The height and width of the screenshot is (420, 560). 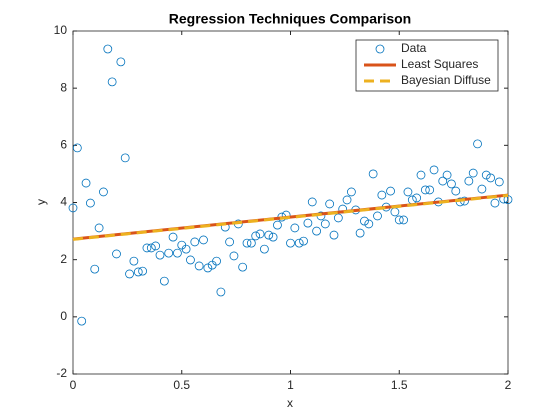 I want to click on x-tick-label: 0.5, so click(x=181, y=385).